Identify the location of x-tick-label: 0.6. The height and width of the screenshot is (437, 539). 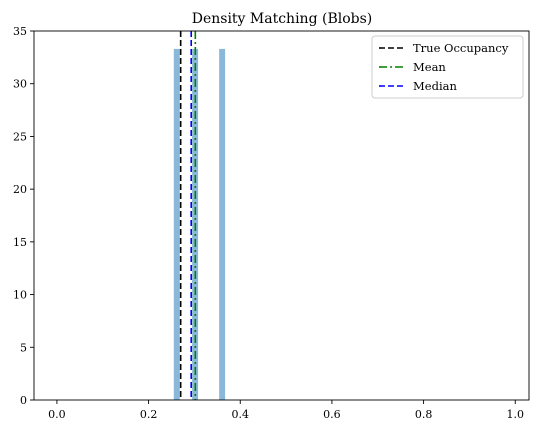
(332, 414).